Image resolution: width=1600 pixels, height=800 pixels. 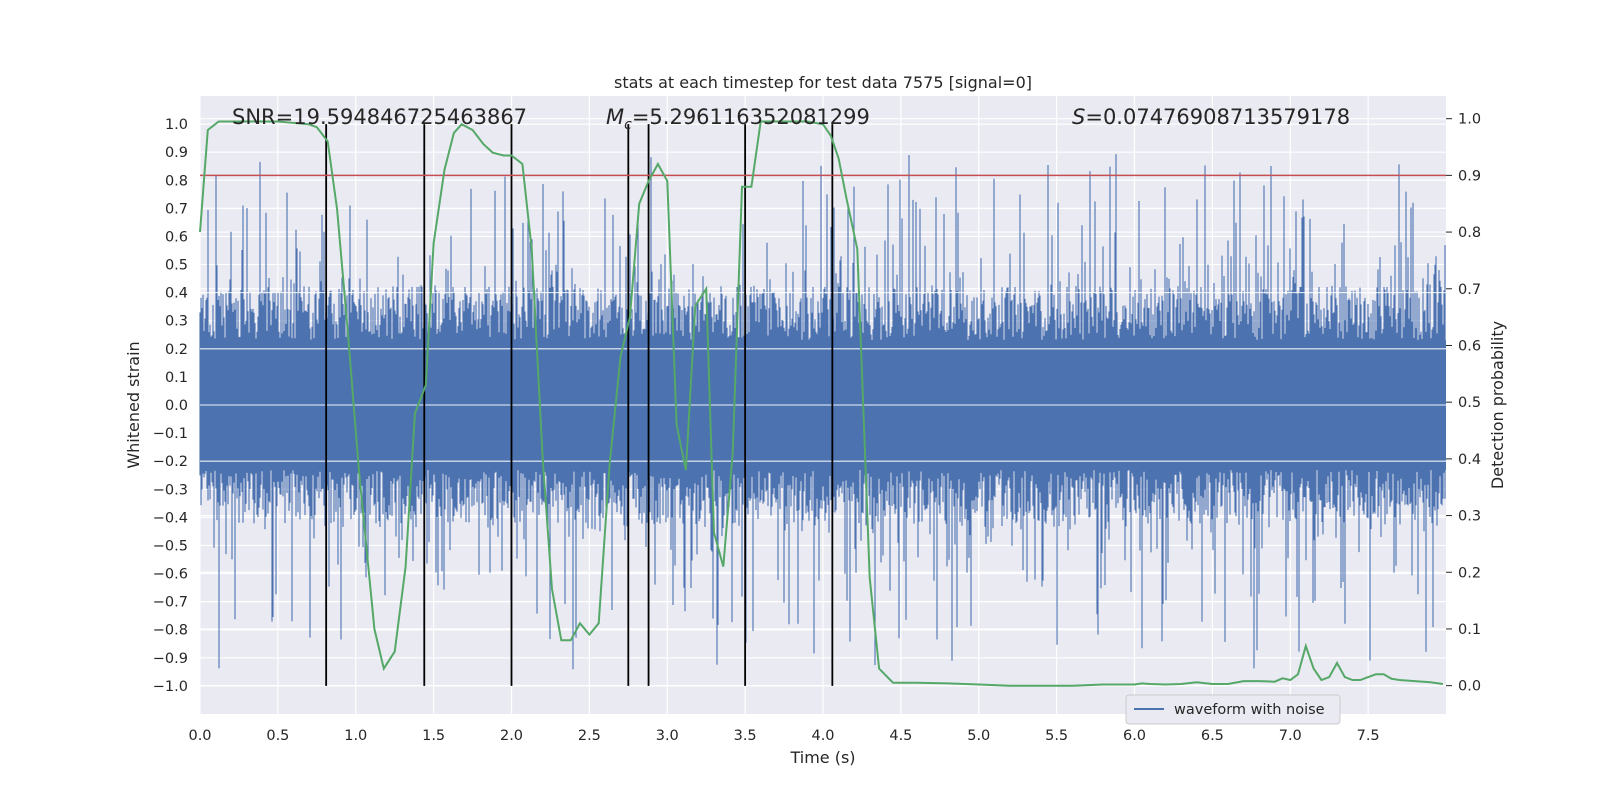 I want to click on y-tick-label-left: 0.7, so click(x=176, y=209).